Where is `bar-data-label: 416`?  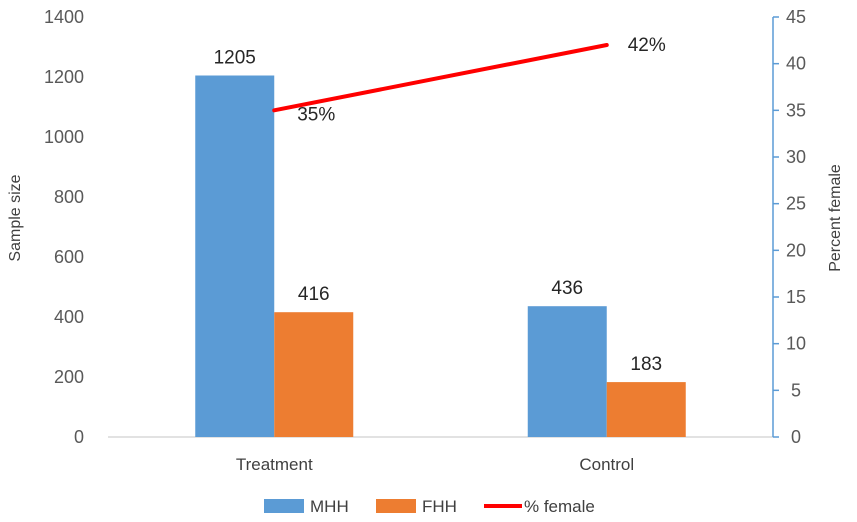
bar-data-label: 416 is located at coordinates (314, 294).